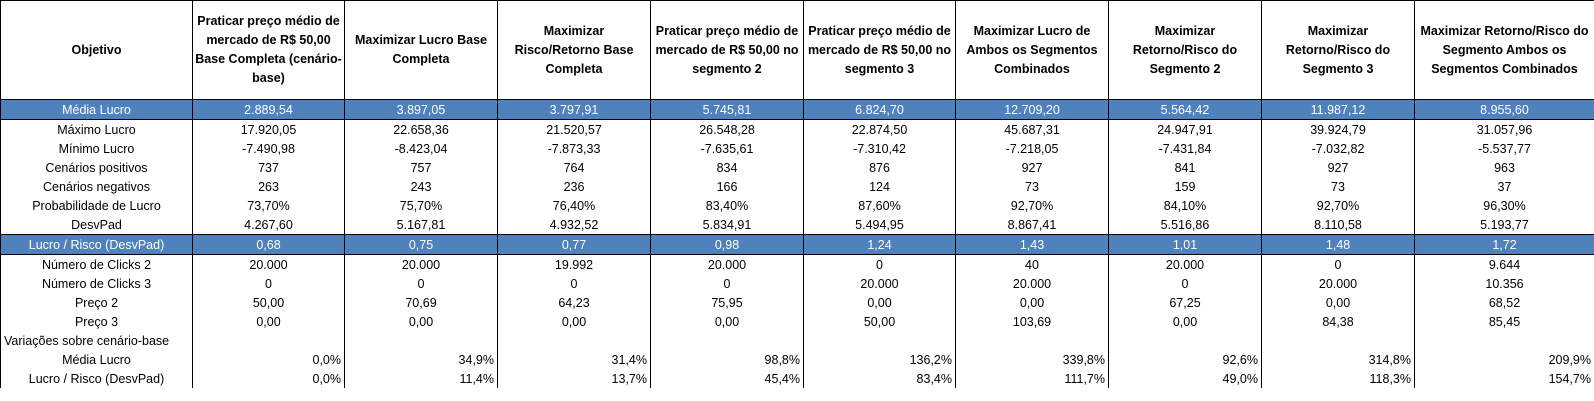 The height and width of the screenshot is (401, 1594). Describe the element at coordinates (574, 244) in the screenshot. I see `cell-value: 0,77` at that location.